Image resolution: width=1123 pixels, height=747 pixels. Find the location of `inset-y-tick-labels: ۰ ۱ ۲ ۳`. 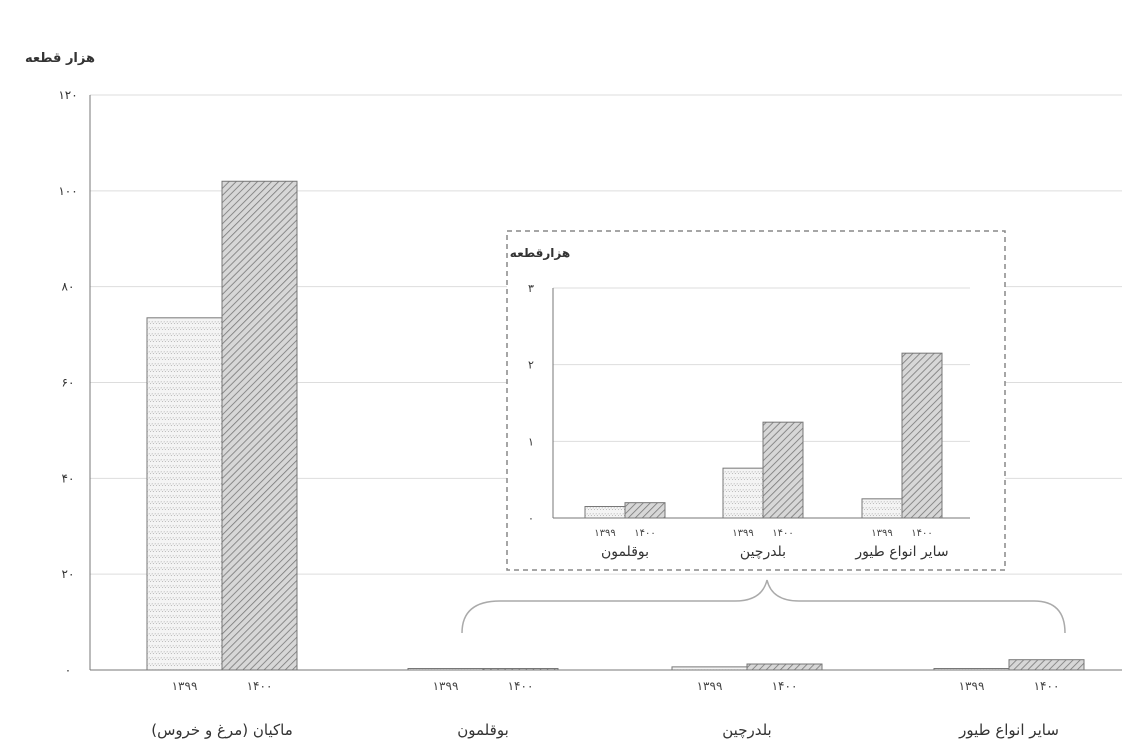

inset-y-tick-labels: ۰ ۱ ۲ ۳ is located at coordinates (531, 403).